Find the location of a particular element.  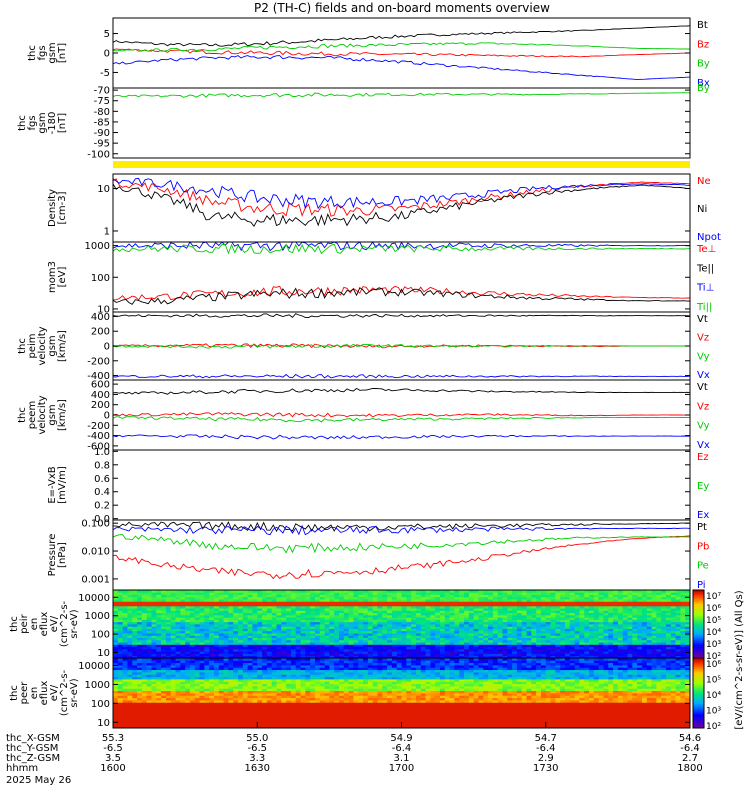

y-axis-label: [nT] is located at coordinates (62, 123).